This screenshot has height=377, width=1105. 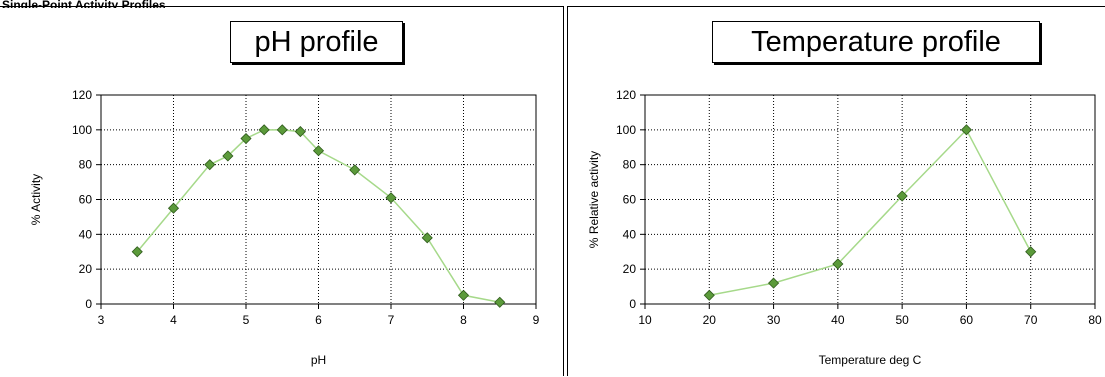 I want to click on y-axis-label: % Relative activity, so click(x=594, y=199).